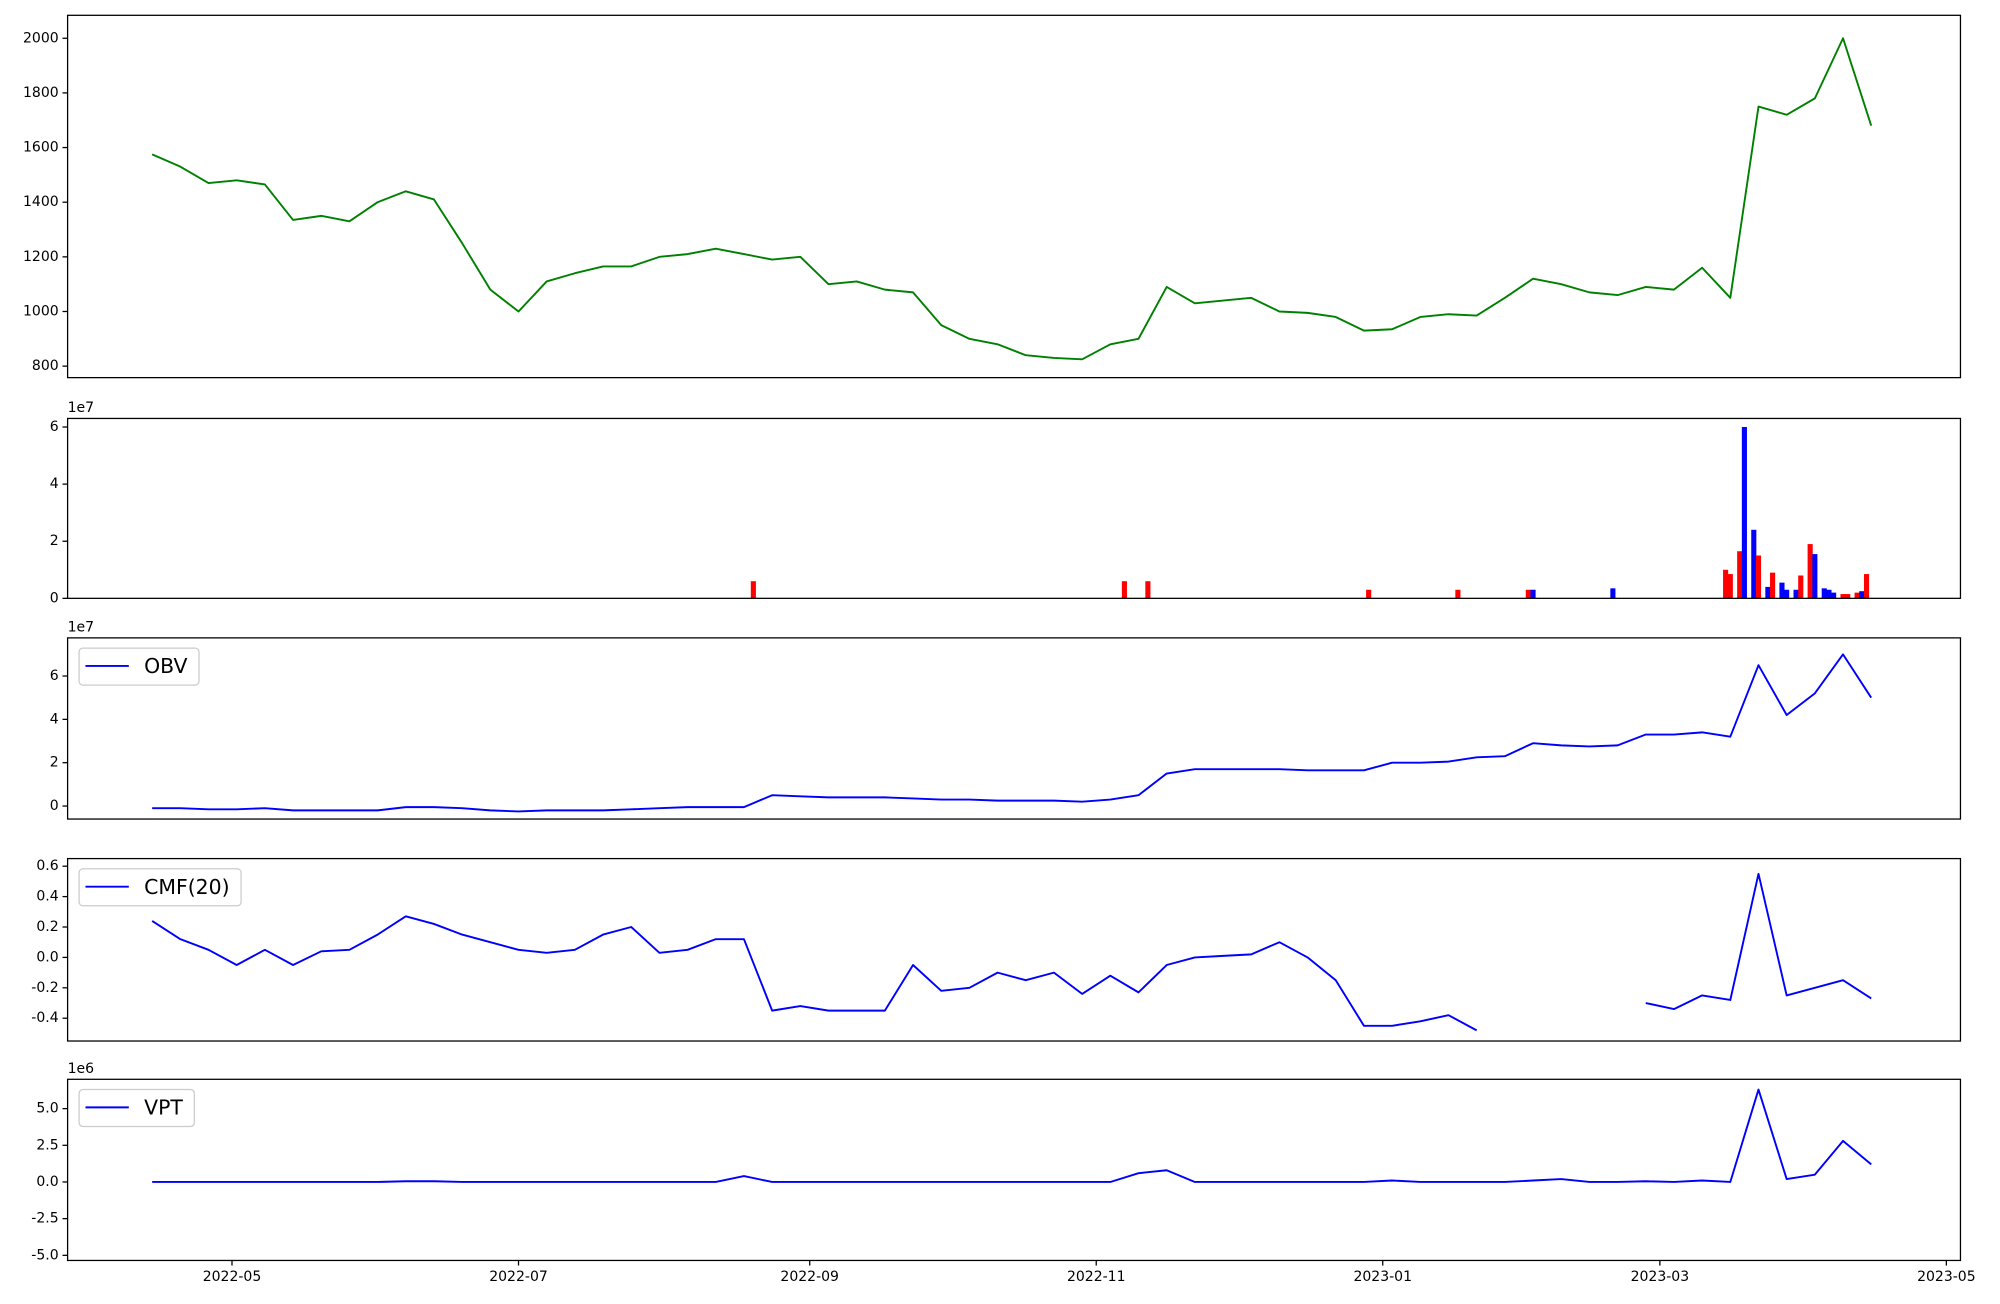 This screenshot has width=2000, height=1304. I want to click on legend-label: CMF(20), so click(186, 887).